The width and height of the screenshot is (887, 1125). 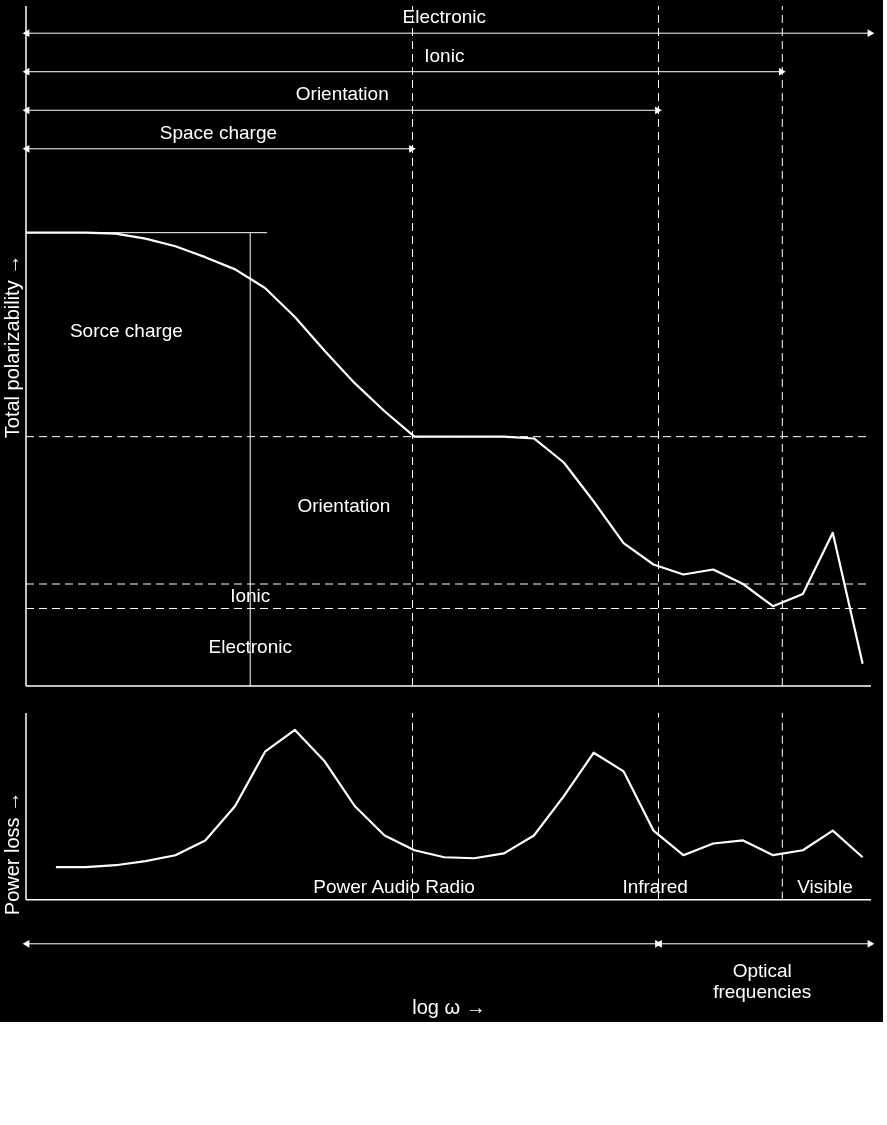 I want to click on text: Electronic, so click(x=444, y=17).